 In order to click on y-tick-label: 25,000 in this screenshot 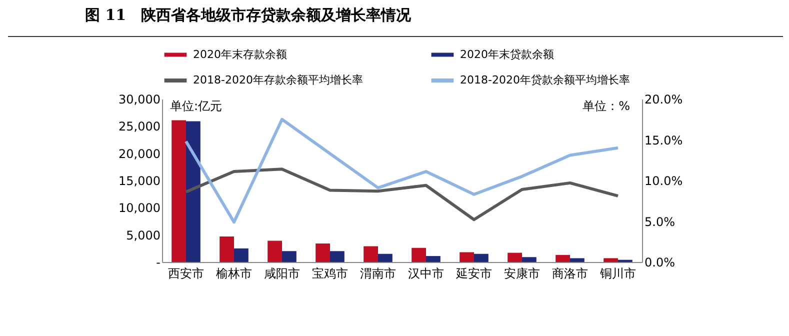, I will do `click(139, 127)`.